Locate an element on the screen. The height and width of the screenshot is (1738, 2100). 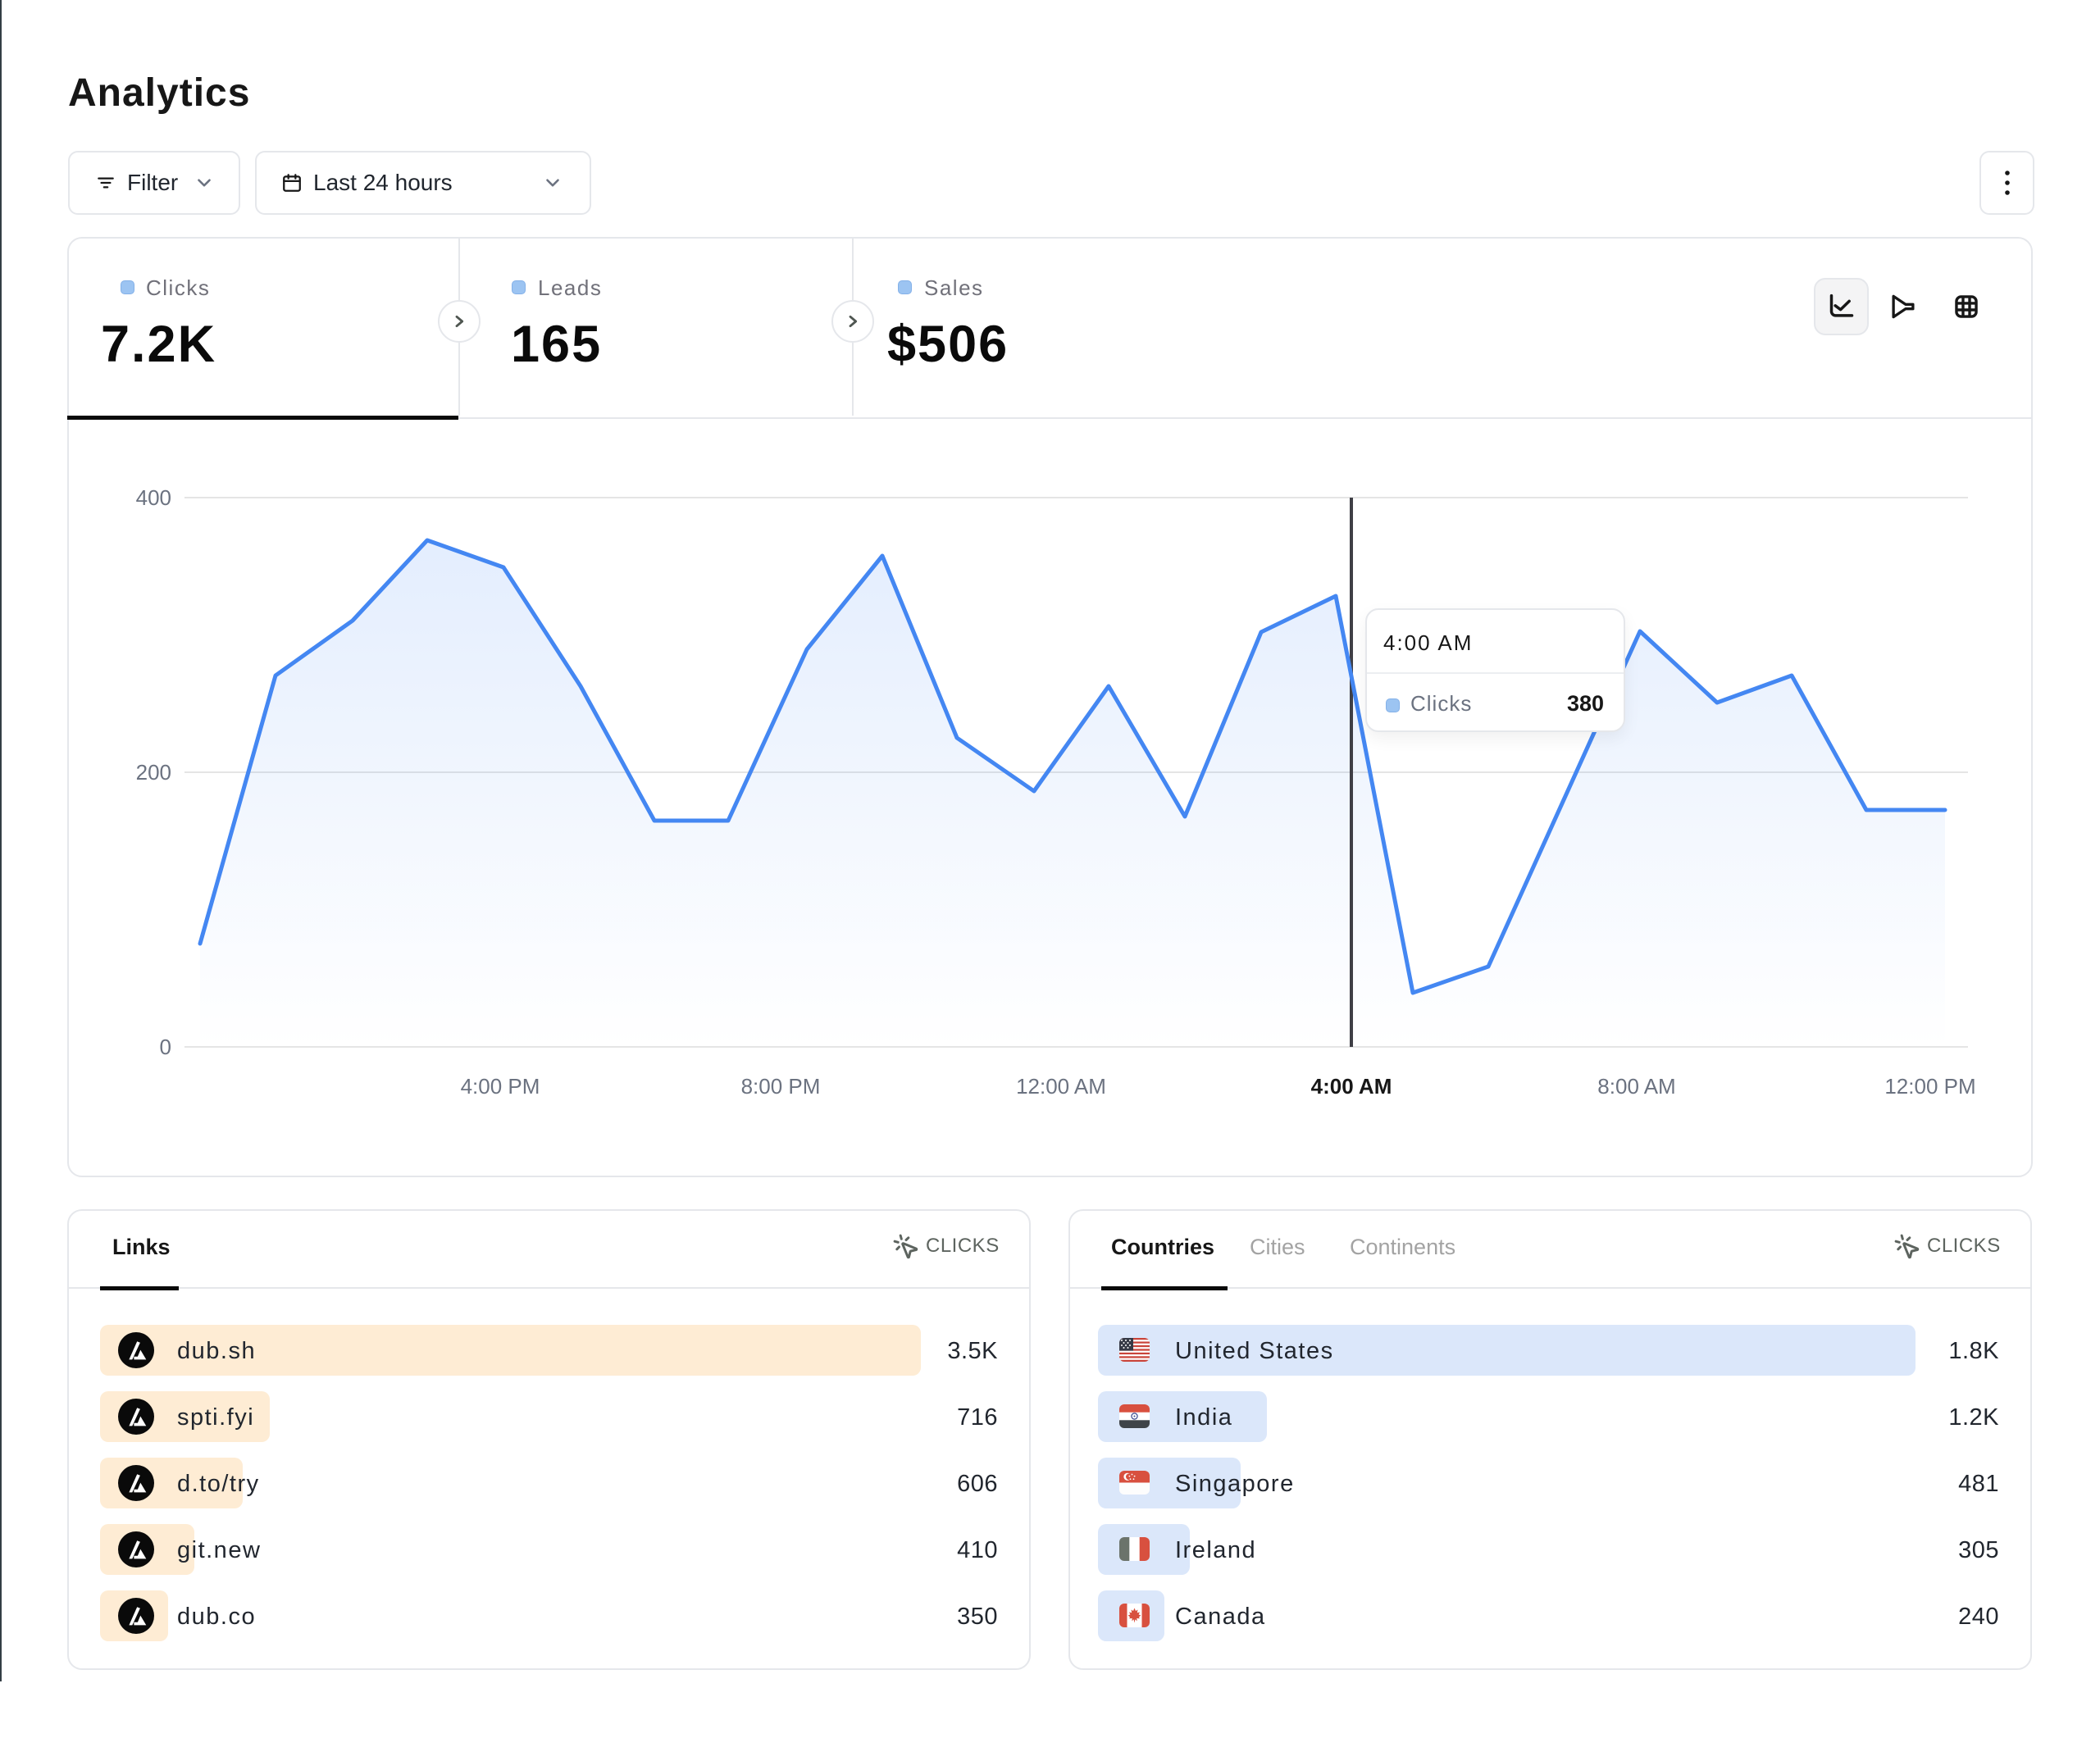
svg-text: 4:00 PM is located at coordinates (500, 1086).